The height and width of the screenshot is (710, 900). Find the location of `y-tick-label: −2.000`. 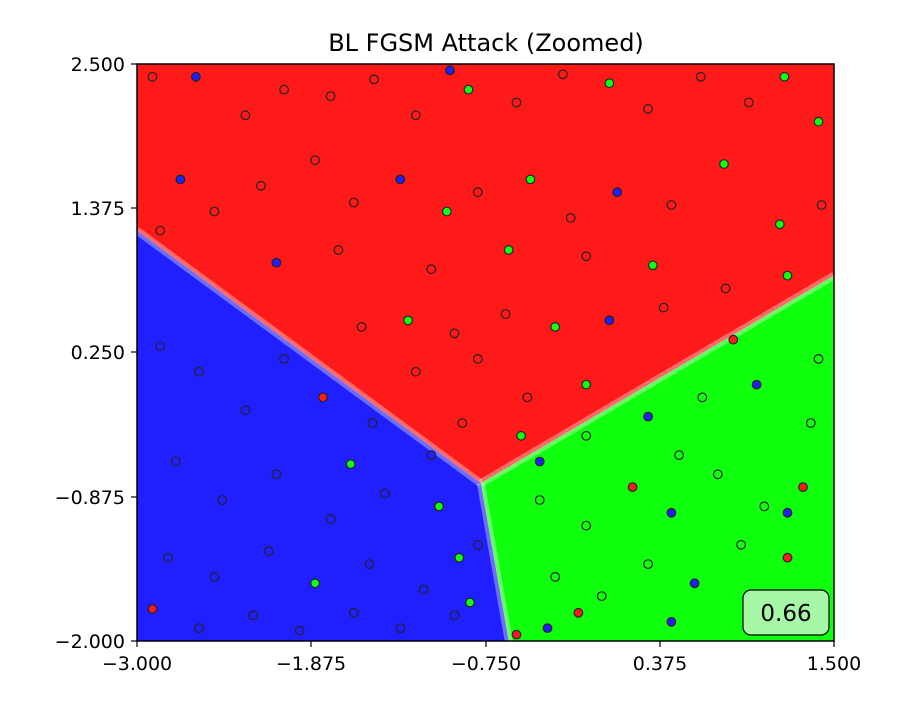

y-tick-label: −2.000 is located at coordinates (90, 642).